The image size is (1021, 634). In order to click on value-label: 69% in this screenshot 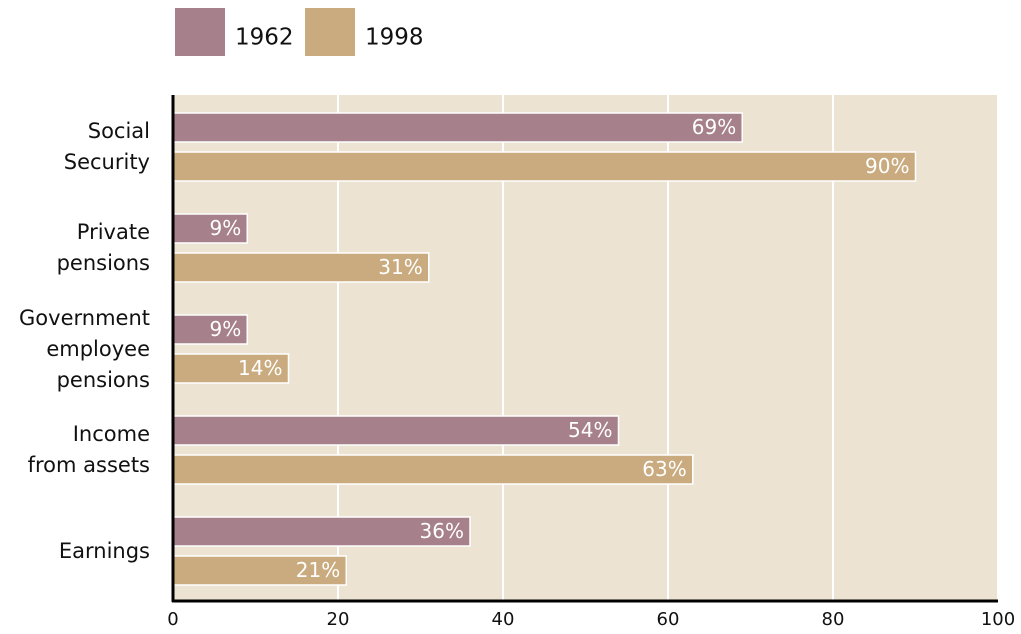, I will do `click(714, 127)`.